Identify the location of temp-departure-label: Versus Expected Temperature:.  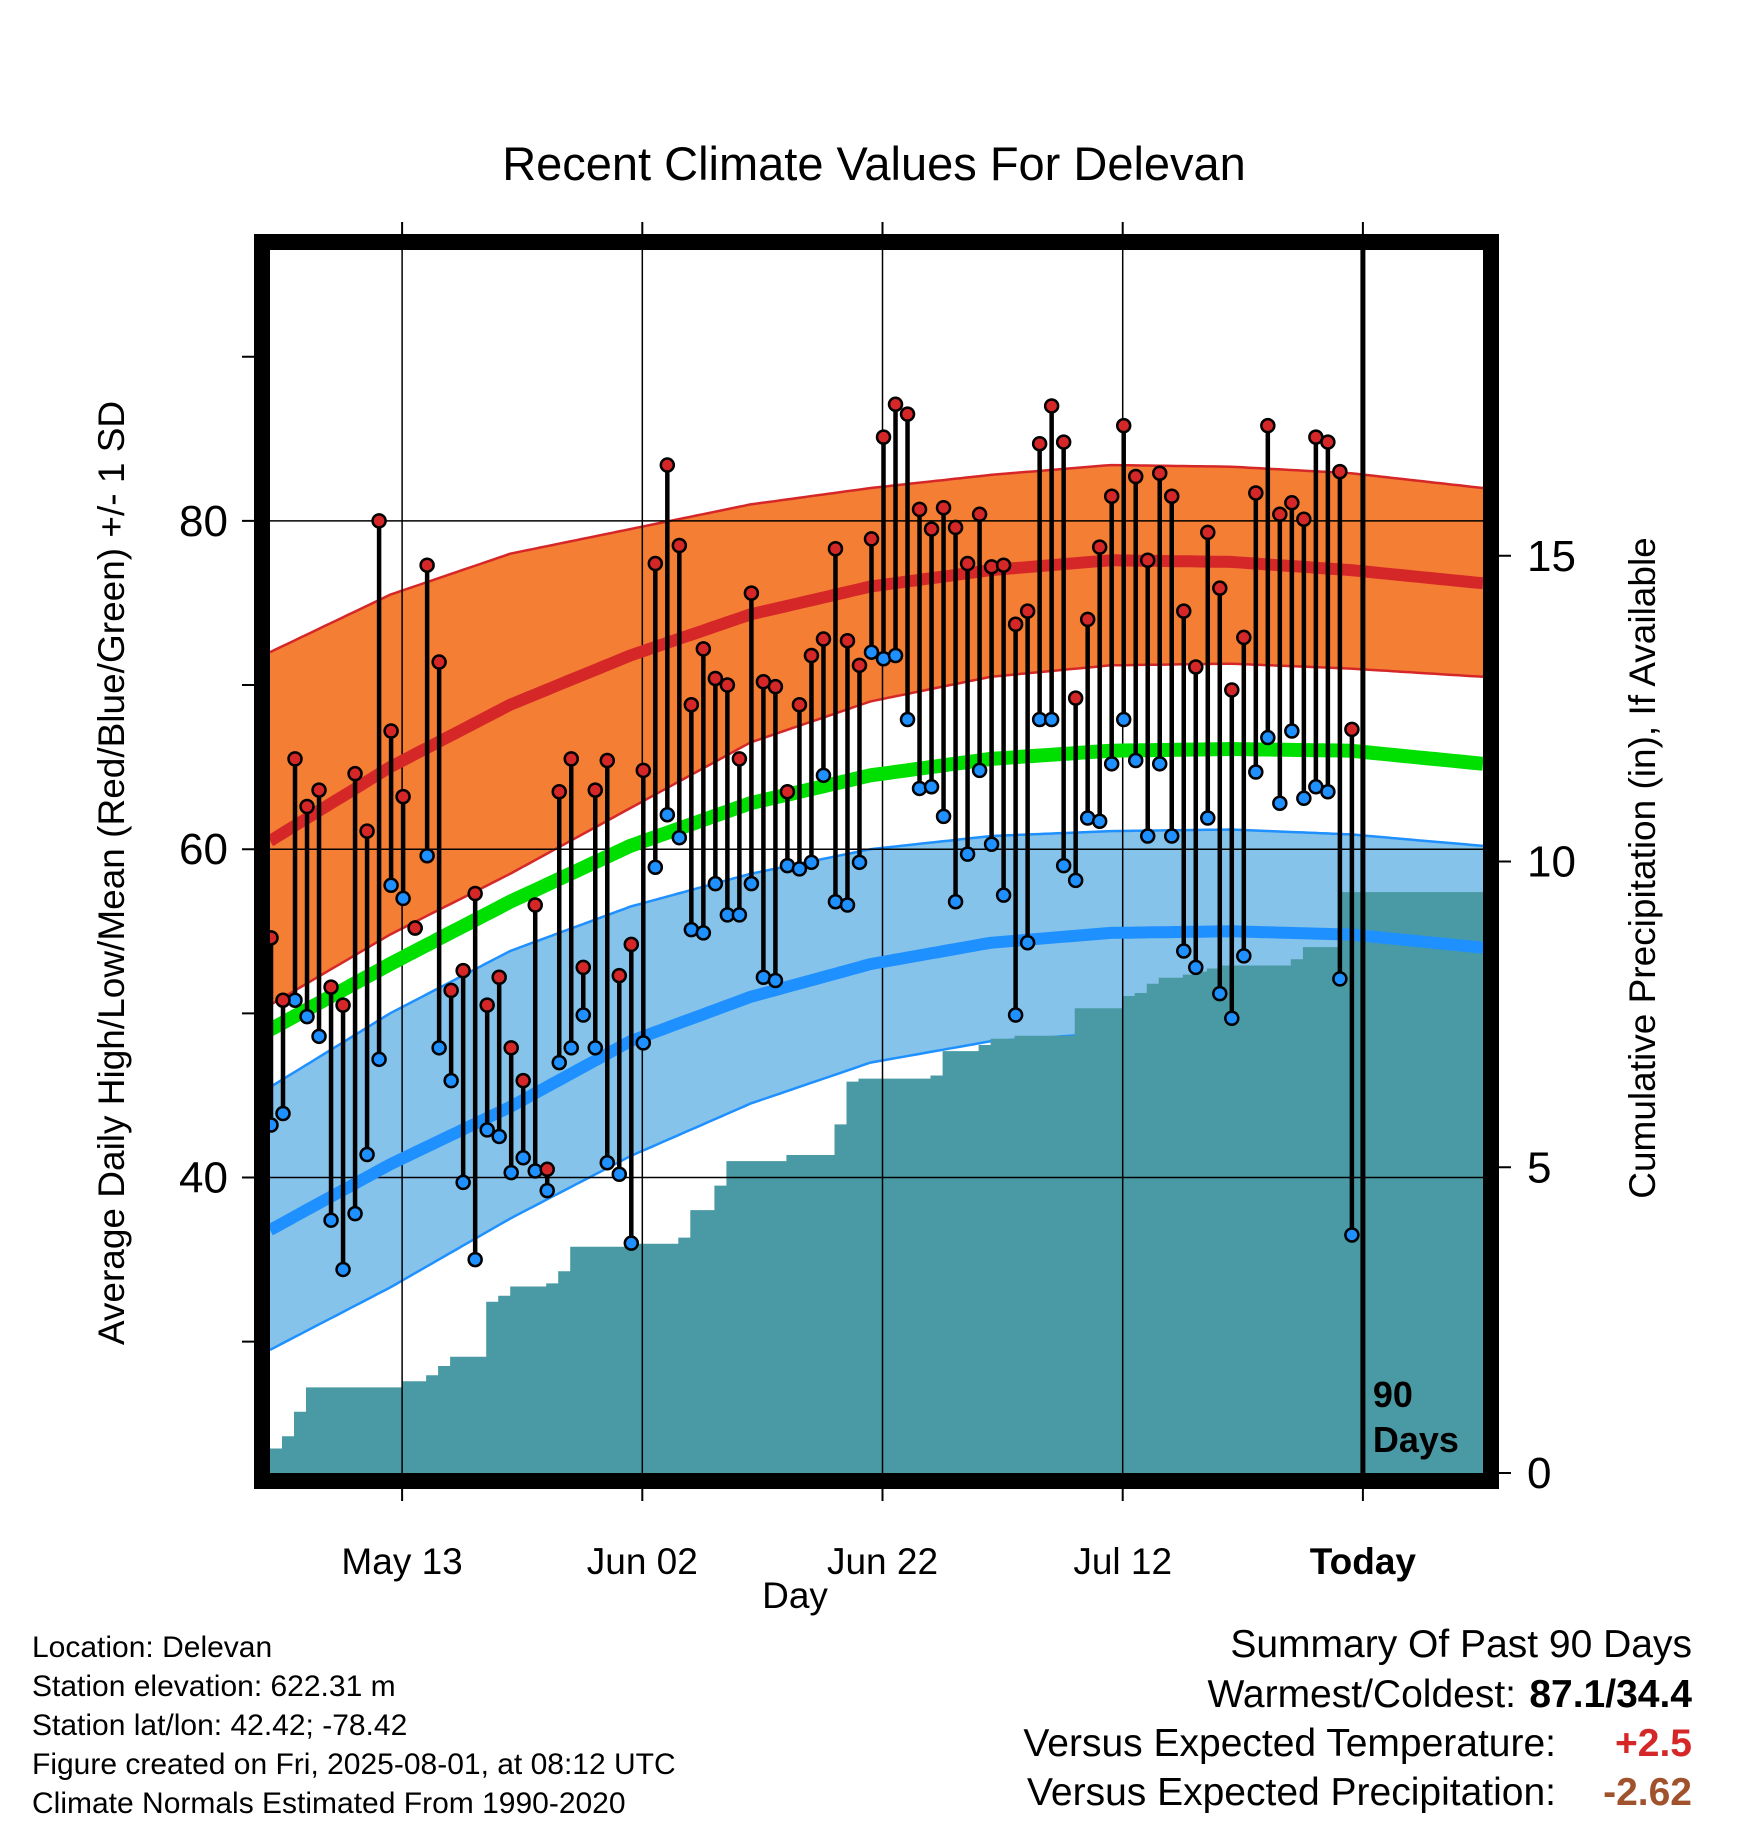
(1289, 1743).